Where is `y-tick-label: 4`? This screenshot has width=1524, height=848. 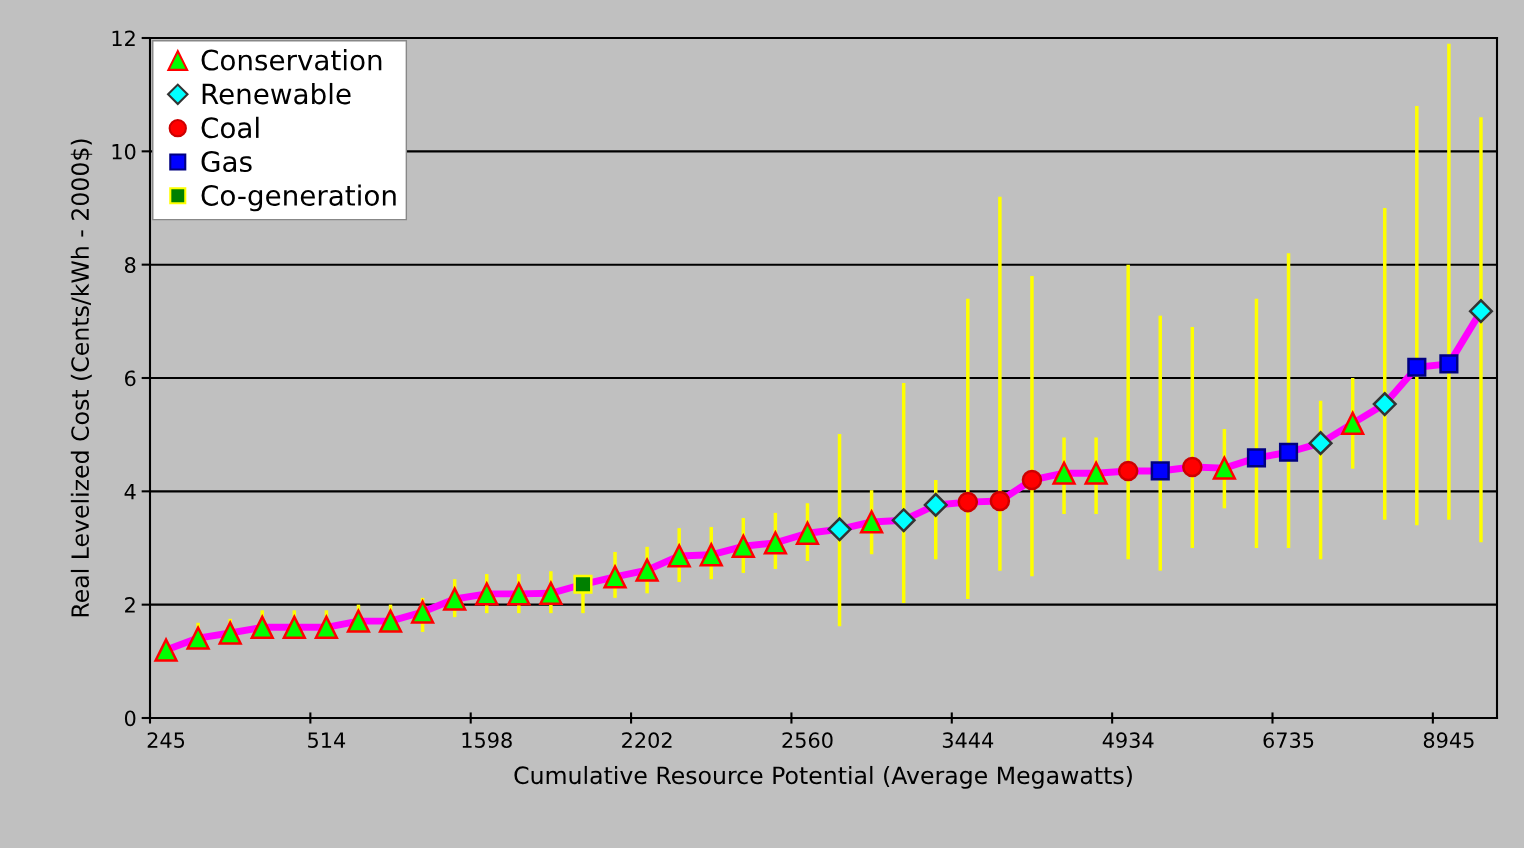
y-tick-label: 4 is located at coordinates (130, 492).